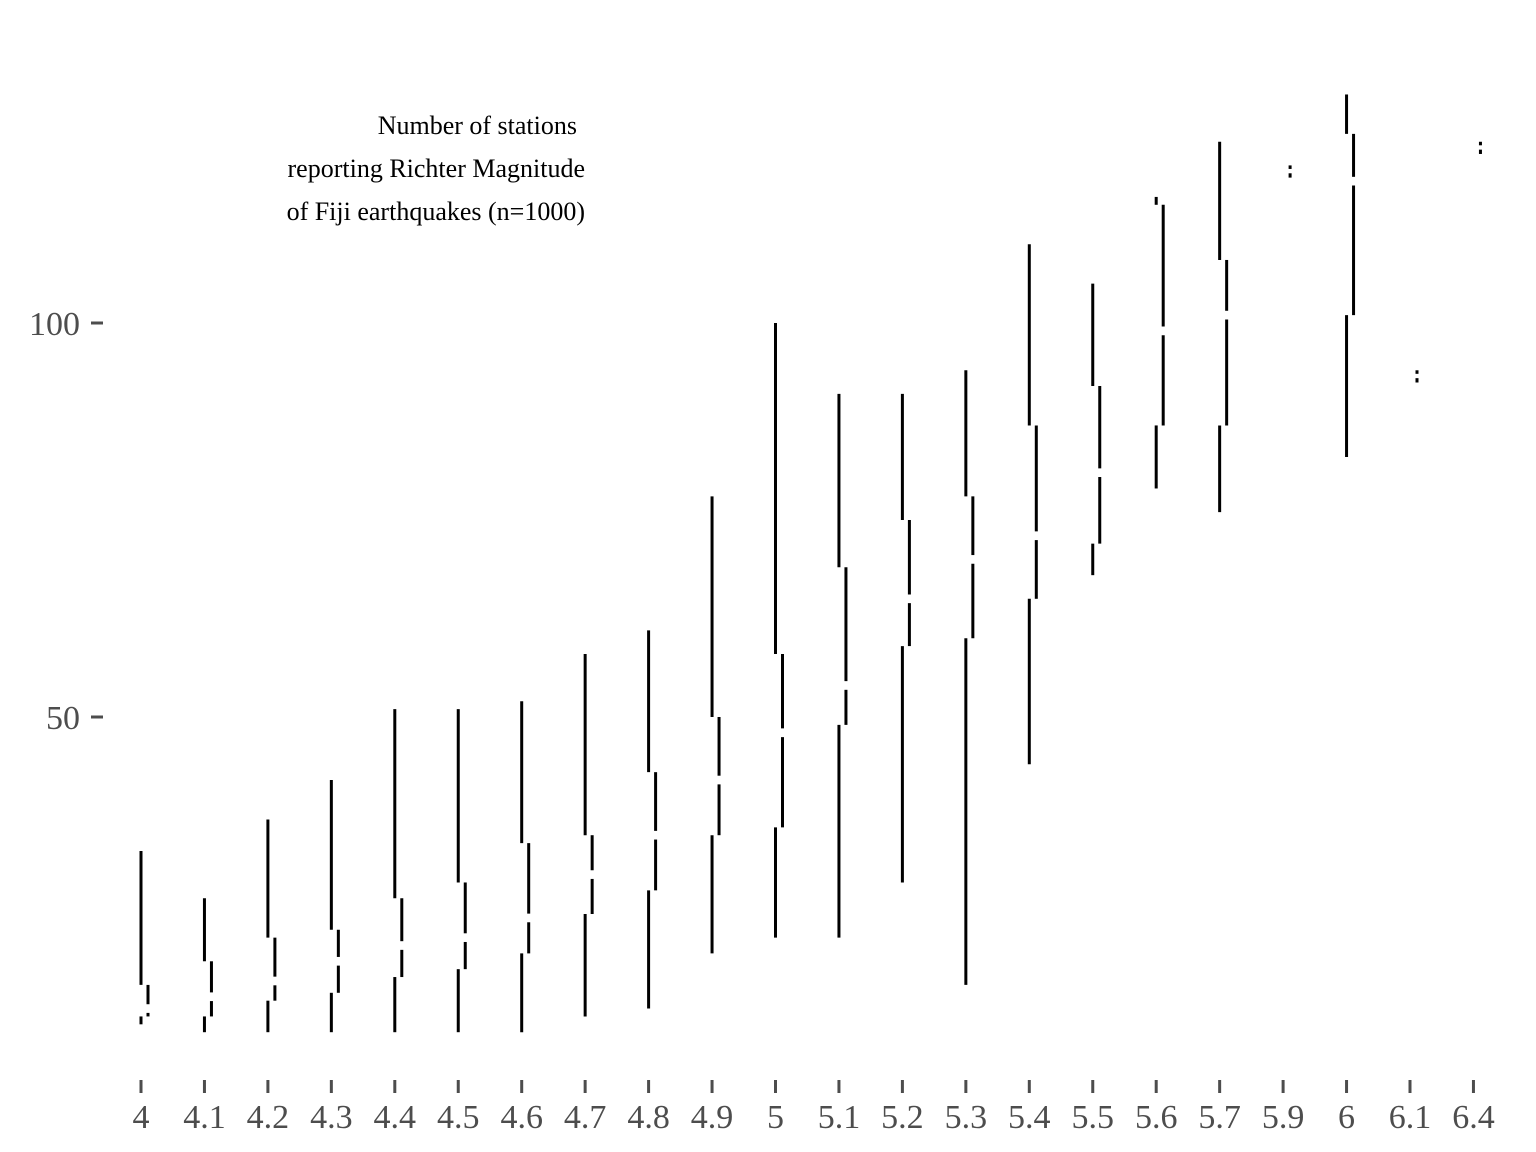  I want to click on x-tick-label-4.2: 4.2, so click(268, 1117).